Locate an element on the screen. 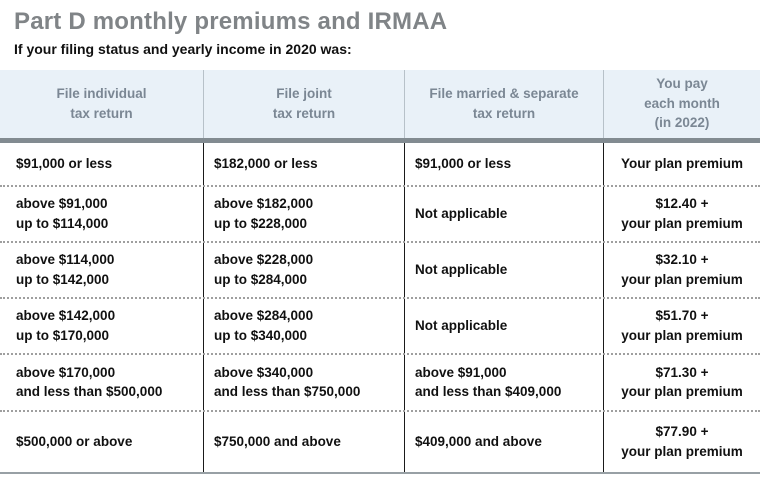 This screenshot has height=498, width=760. cell-monthly-payment: $32.10 + your plan premium is located at coordinates (682, 269).